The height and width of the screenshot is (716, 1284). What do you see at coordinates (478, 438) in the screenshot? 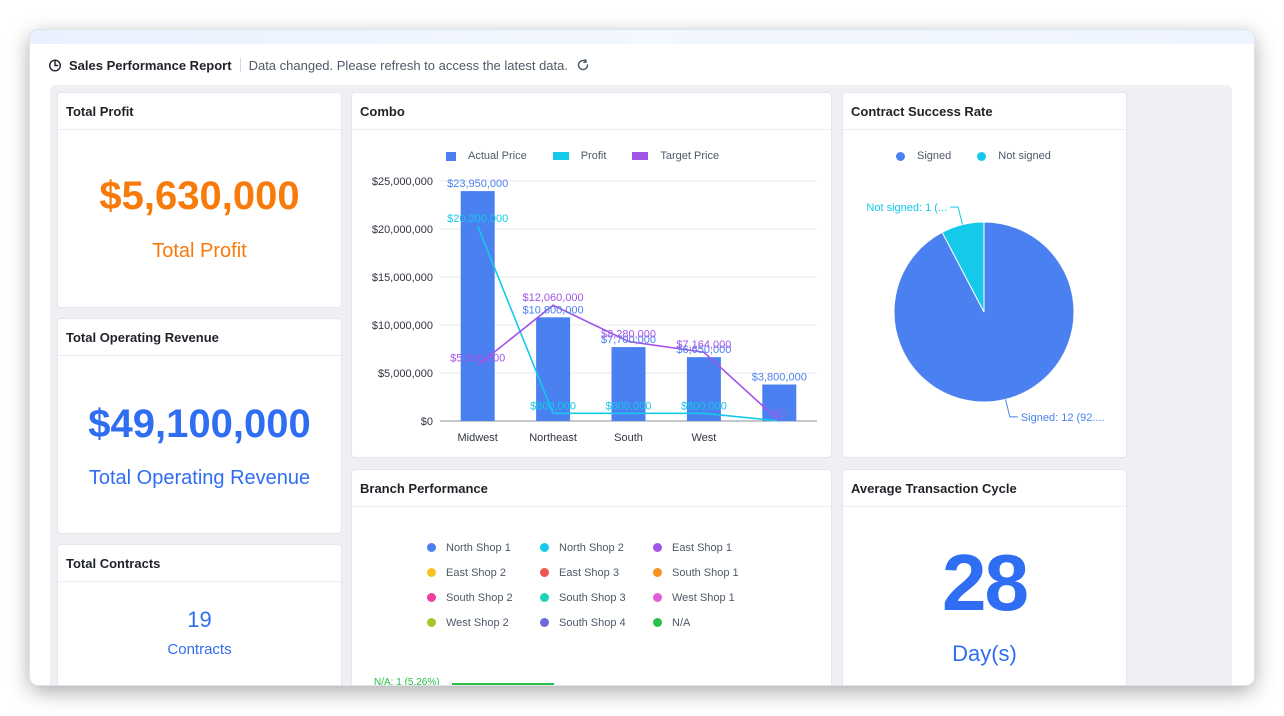
I see `x-tick-label: Midwest` at bounding box center [478, 438].